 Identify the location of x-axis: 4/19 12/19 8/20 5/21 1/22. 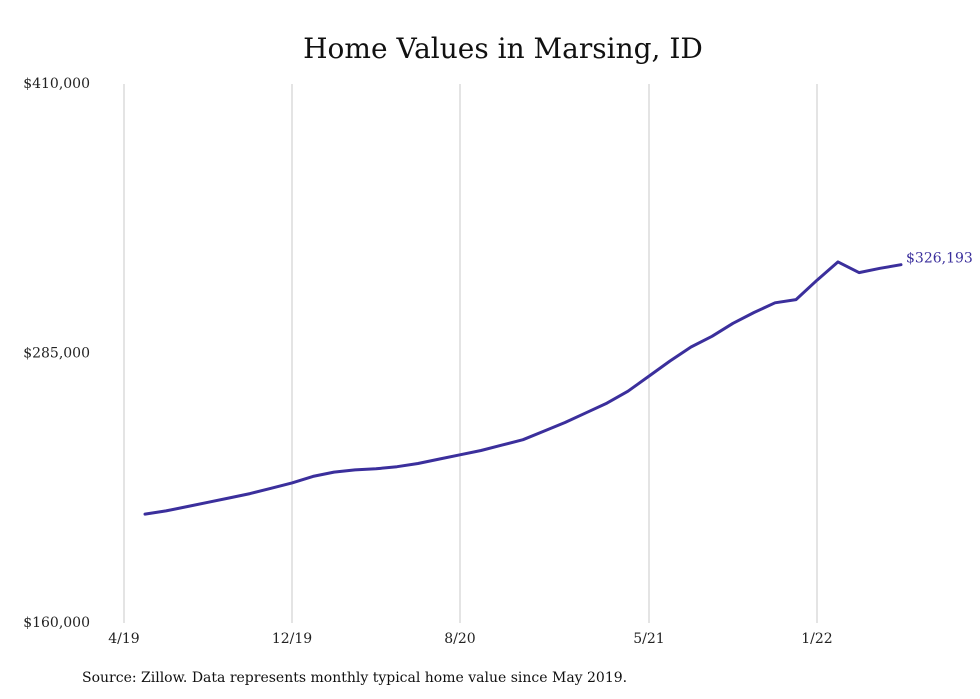
(470, 639).